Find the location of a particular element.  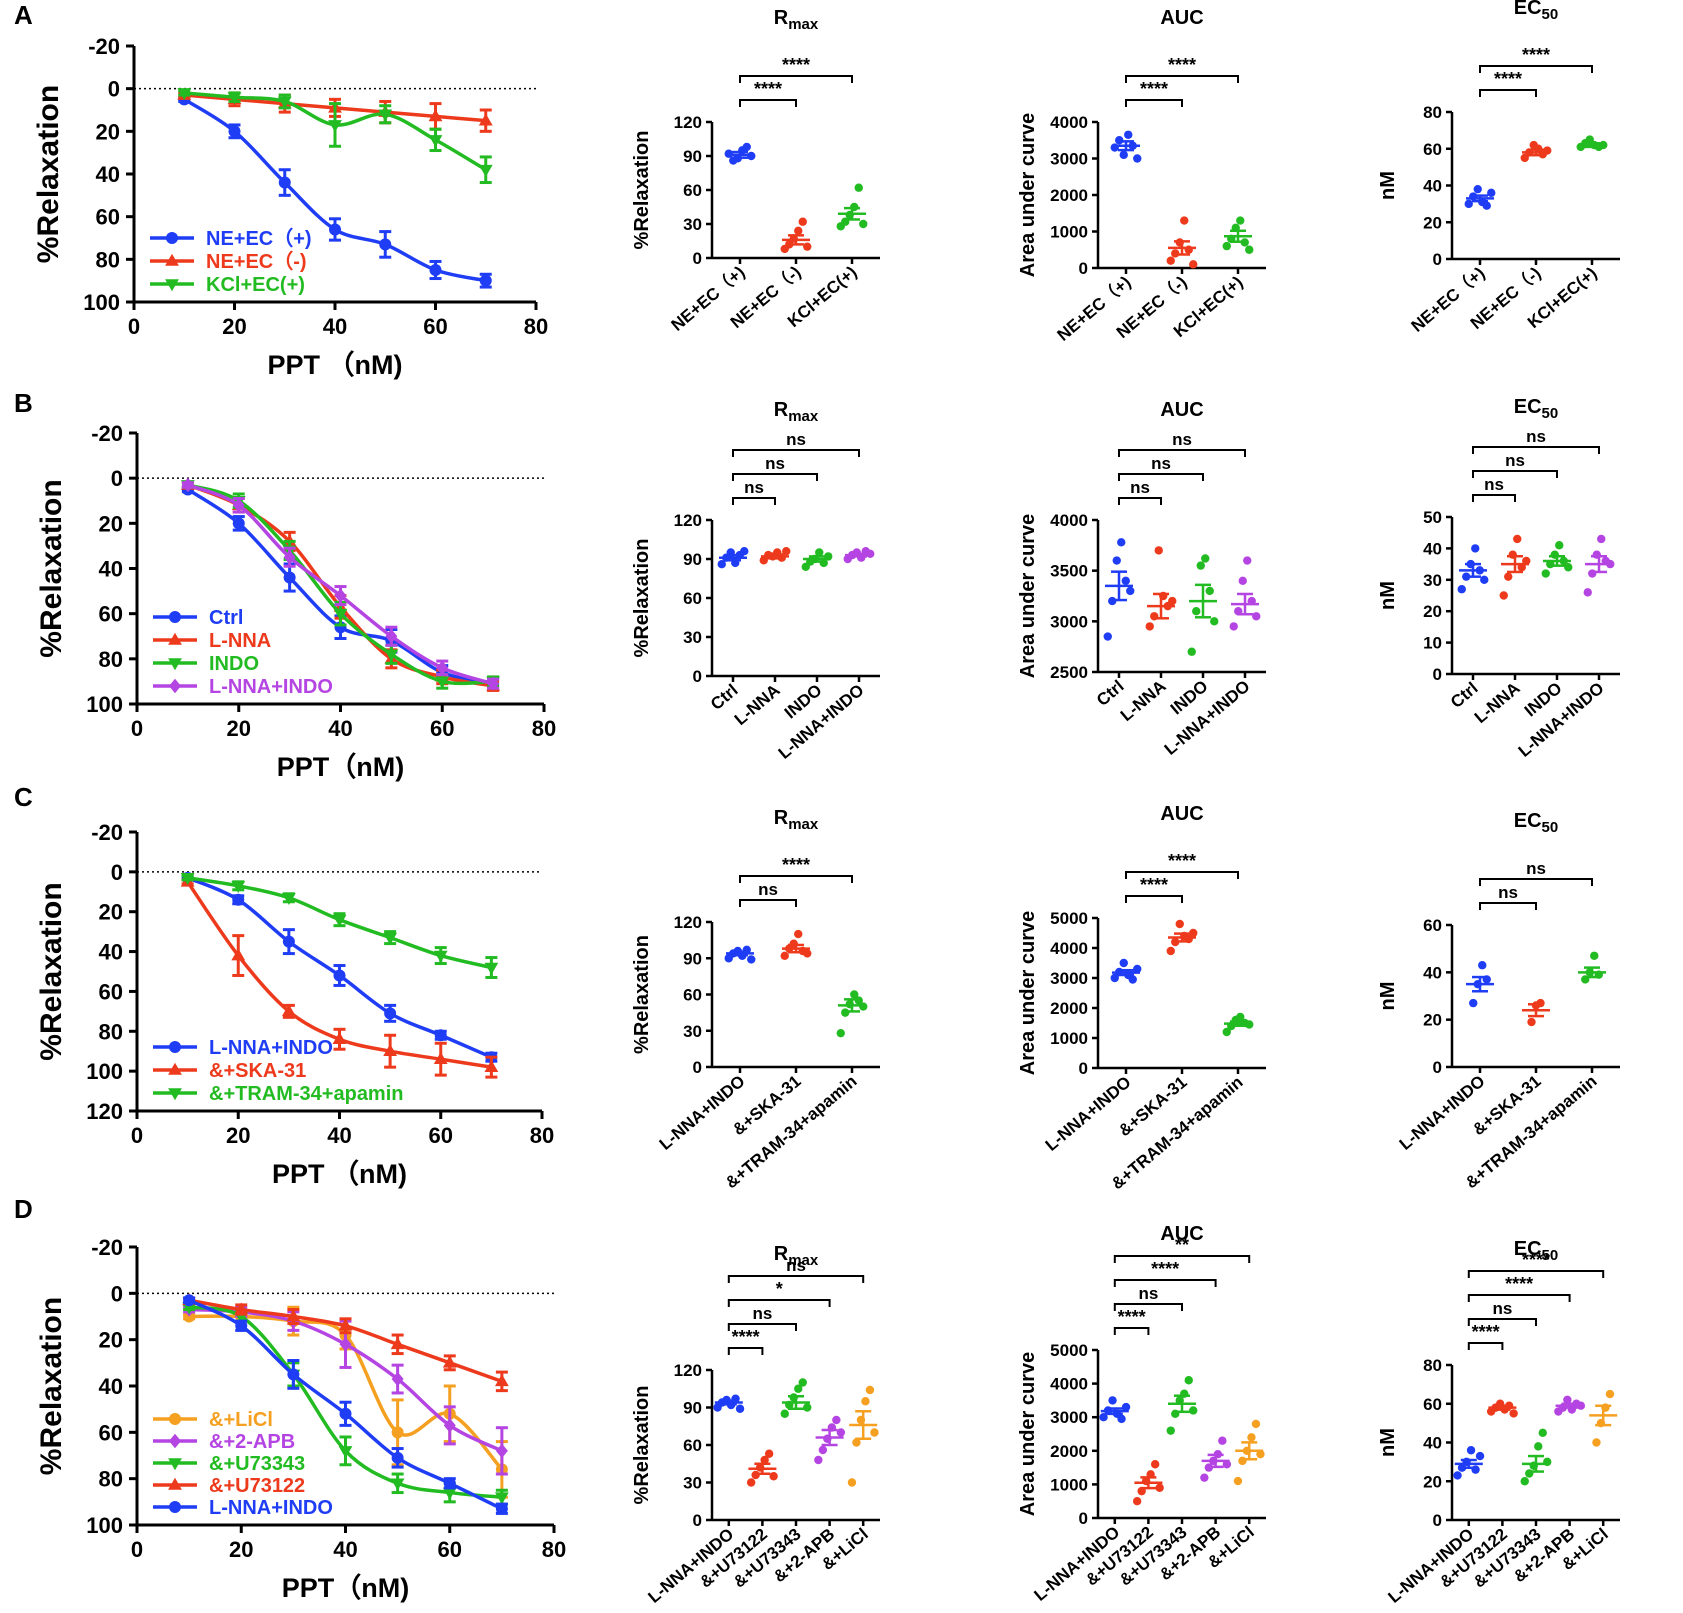

x-tick-label: 0 is located at coordinates (137, 728).